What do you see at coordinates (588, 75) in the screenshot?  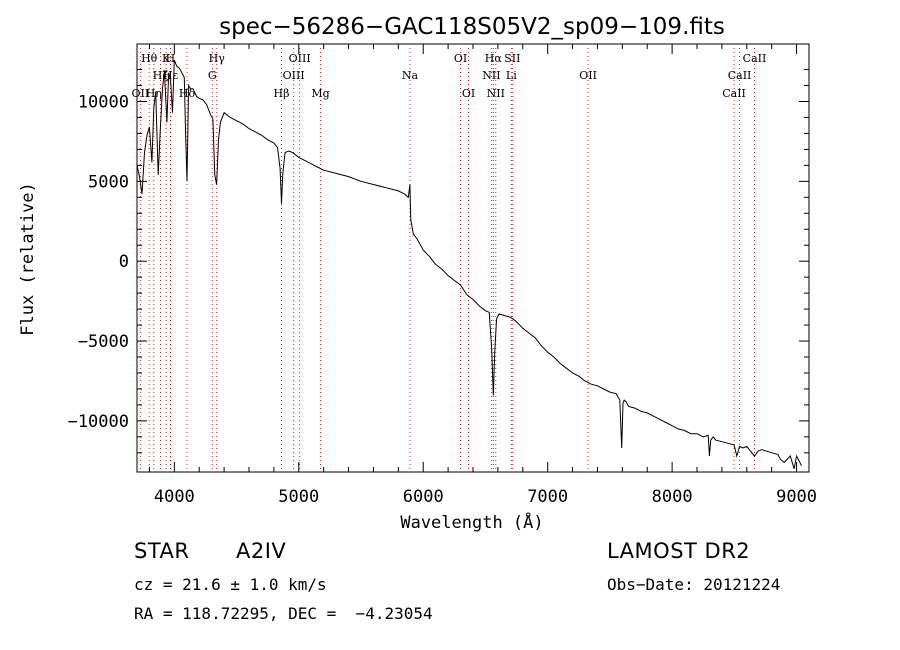 I see `line-label-22: OII` at bounding box center [588, 75].